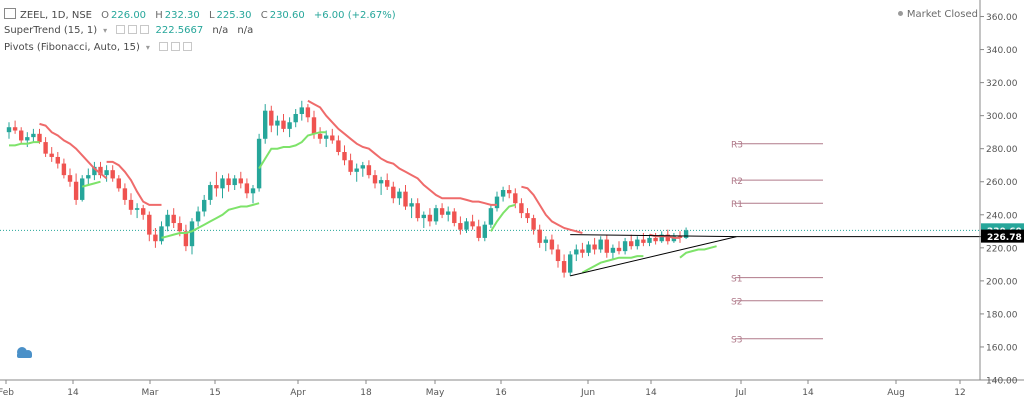 The height and width of the screenshot is (404, 1024). What do you see at coordinates (653, 256) in the screenshot?
I see `trendline` at bounding box center [653, 256].